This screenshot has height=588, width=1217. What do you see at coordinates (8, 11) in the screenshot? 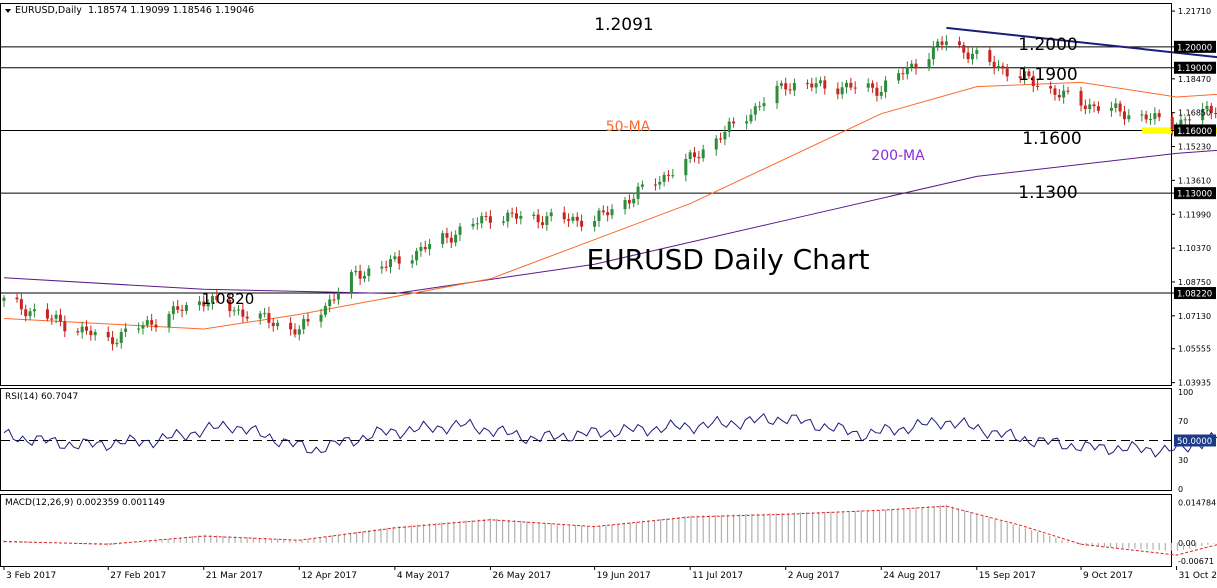
I see `dropdown-triangle-icon` at bounding box center [8, 11].